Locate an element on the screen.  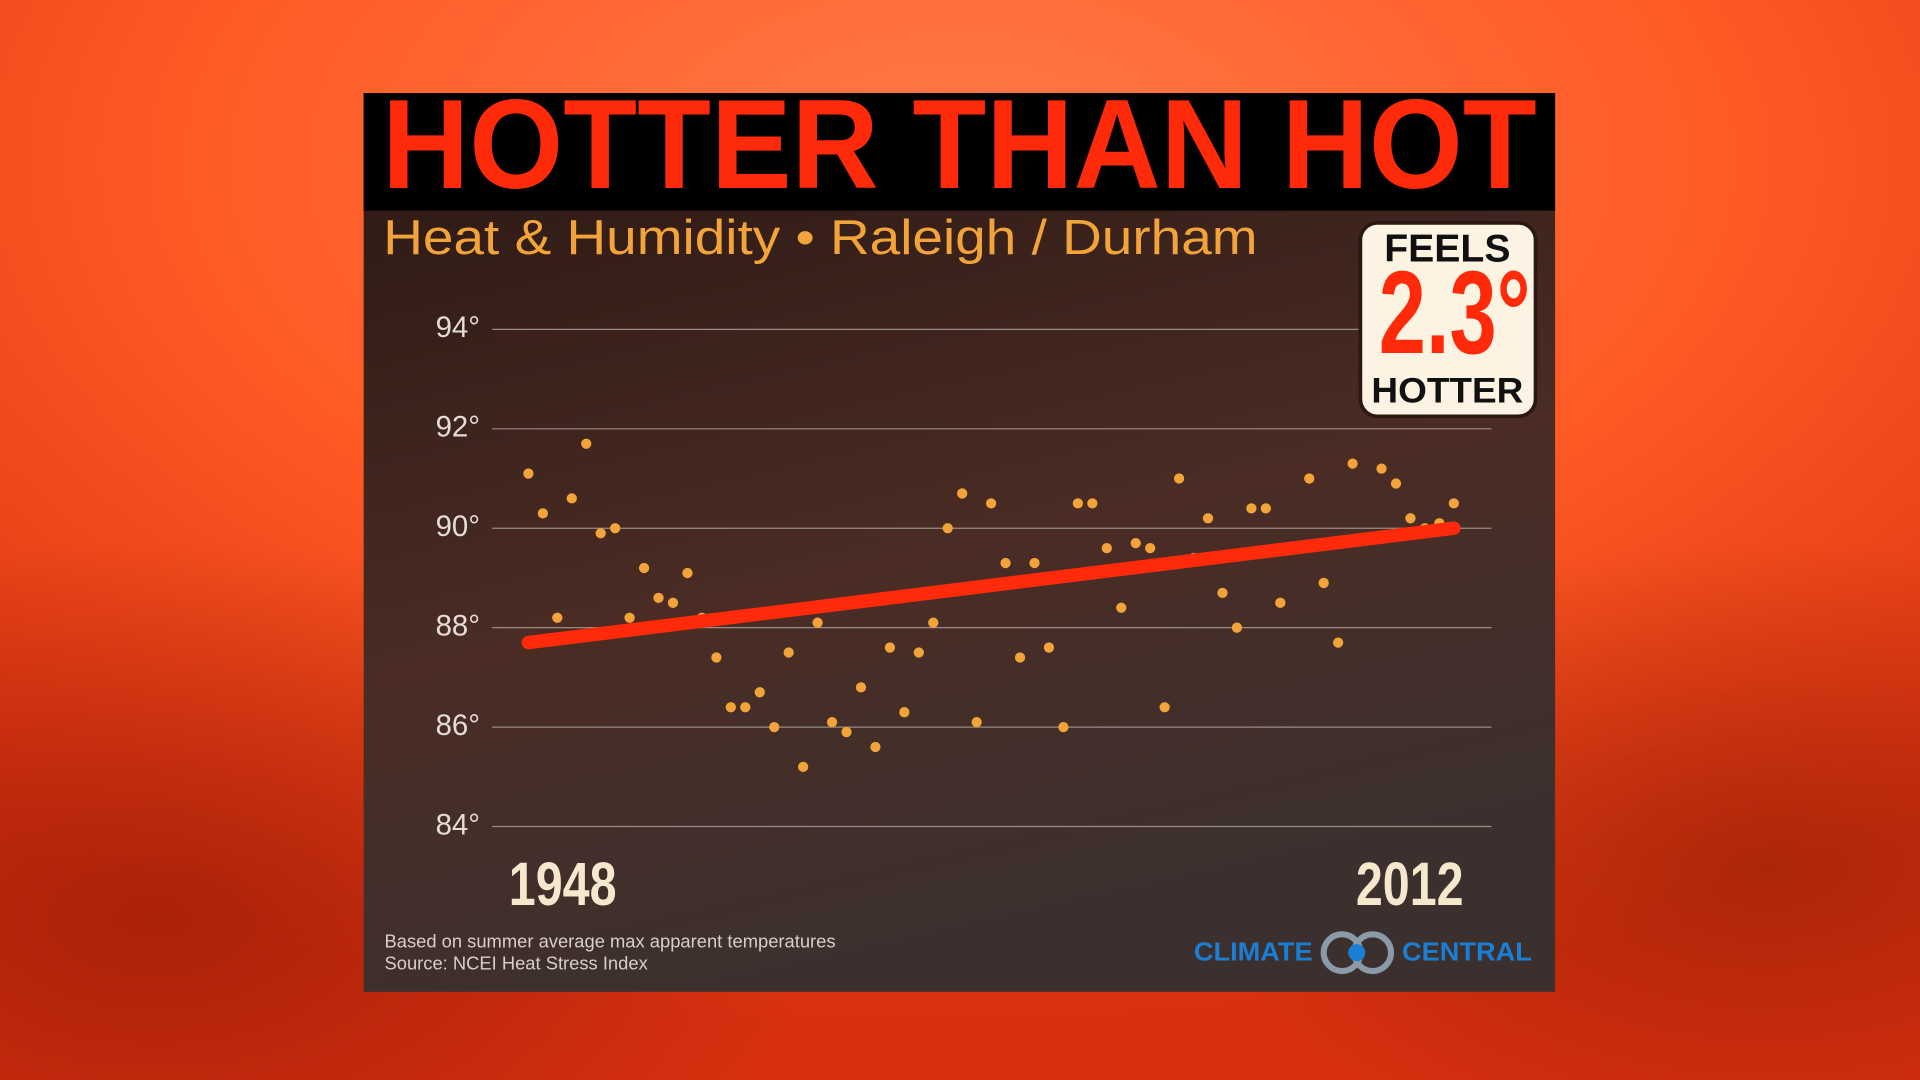
callout-top: FEELS is located at coordinates (1447, 248).